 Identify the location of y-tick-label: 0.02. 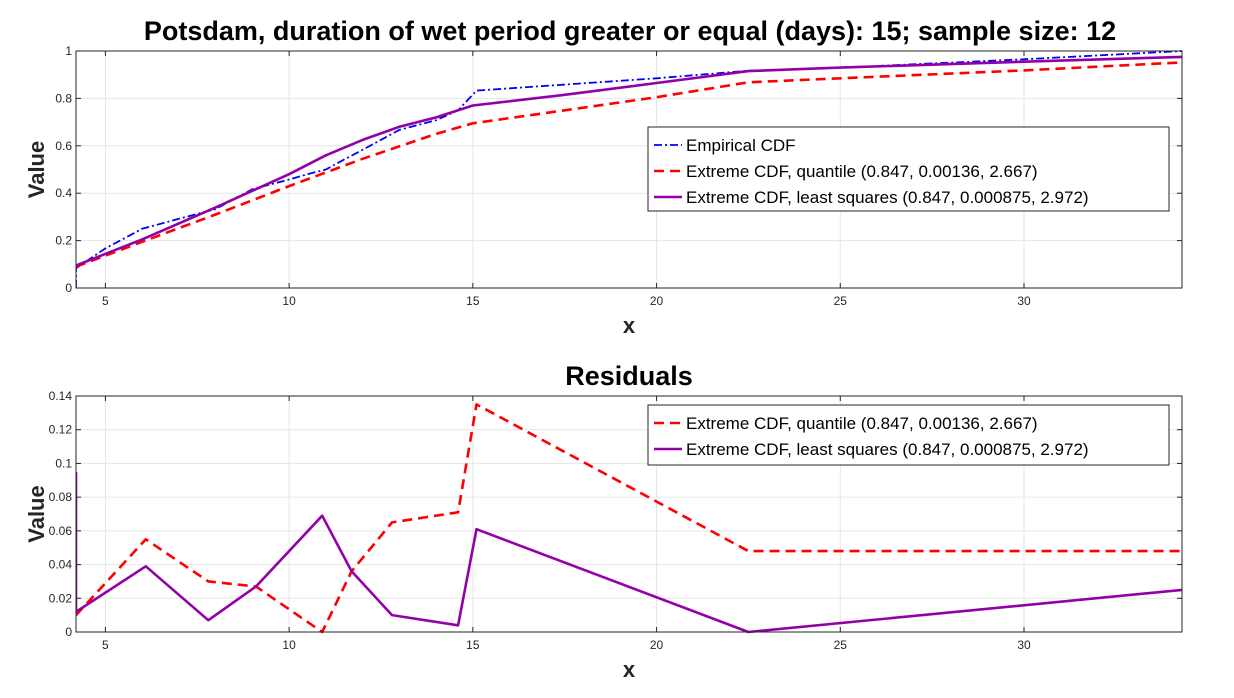
(61, 598).